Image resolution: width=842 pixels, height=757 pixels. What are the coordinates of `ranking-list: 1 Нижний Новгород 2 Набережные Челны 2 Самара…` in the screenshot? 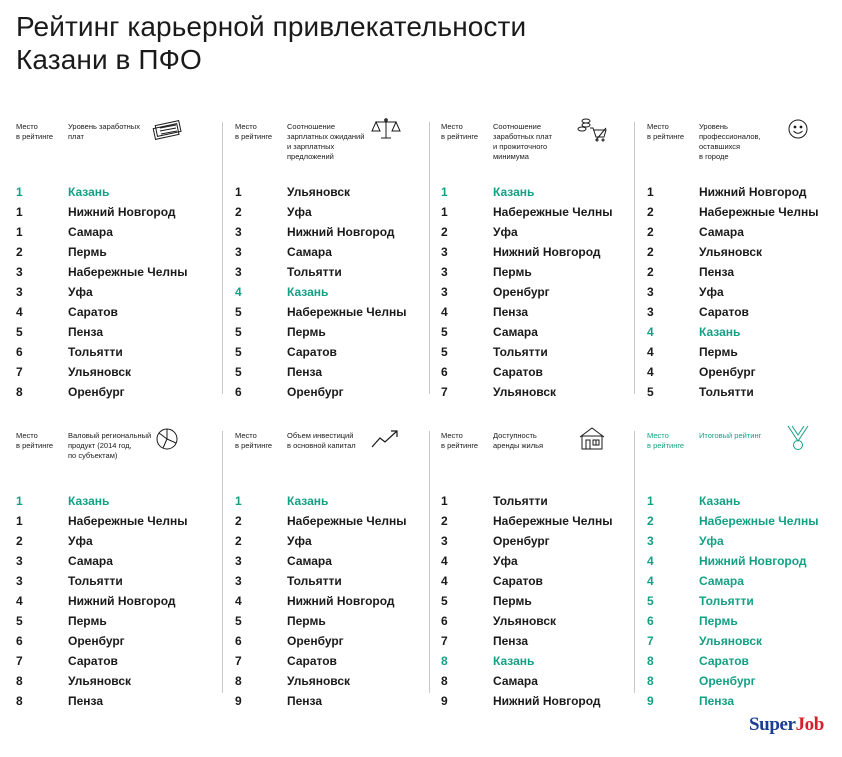 It's located at (744, 292).